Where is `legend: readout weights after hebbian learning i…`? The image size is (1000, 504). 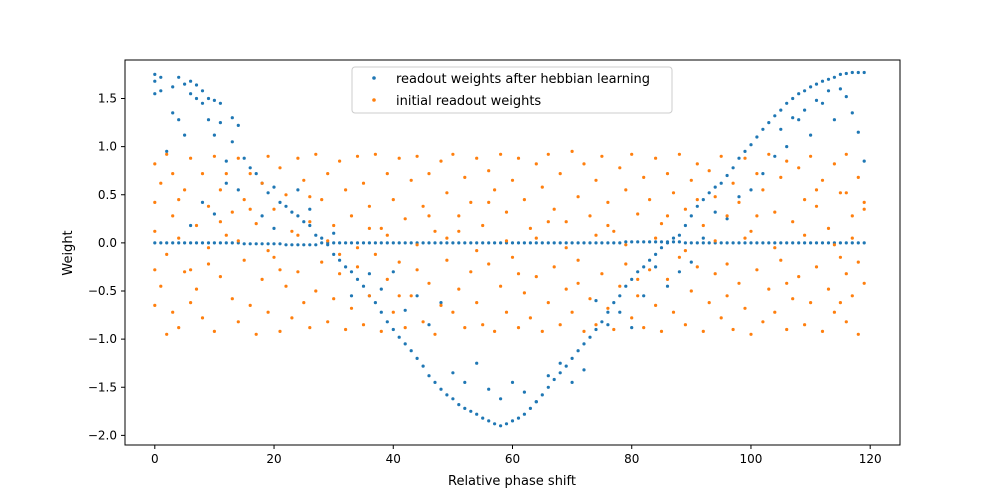 legend: readout weights after hebbian learning i… is located at coordinates (512, 90).